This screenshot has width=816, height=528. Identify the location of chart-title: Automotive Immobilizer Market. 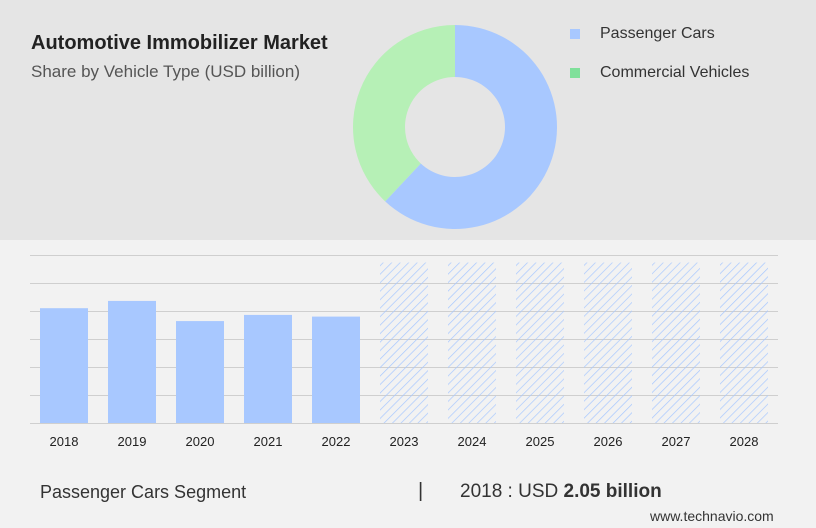
(179, 43).